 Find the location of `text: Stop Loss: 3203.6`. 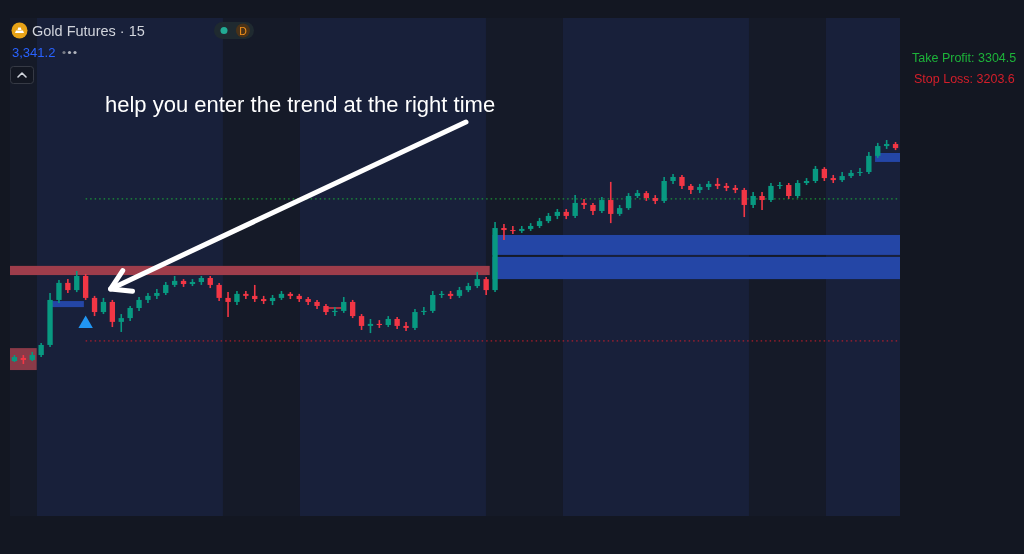

text: Stop Loss: 3203.6 is located at coordinates (964, 79).